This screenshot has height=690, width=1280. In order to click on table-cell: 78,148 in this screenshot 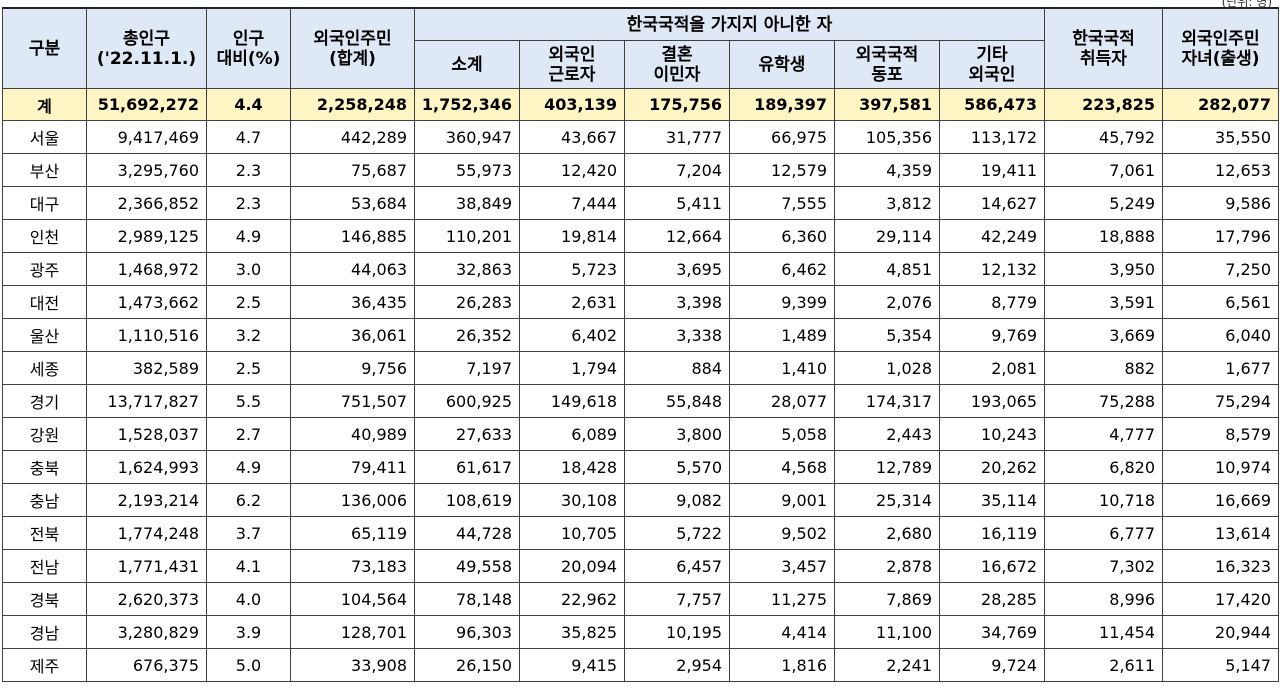, I will do `click(467, 599)`.